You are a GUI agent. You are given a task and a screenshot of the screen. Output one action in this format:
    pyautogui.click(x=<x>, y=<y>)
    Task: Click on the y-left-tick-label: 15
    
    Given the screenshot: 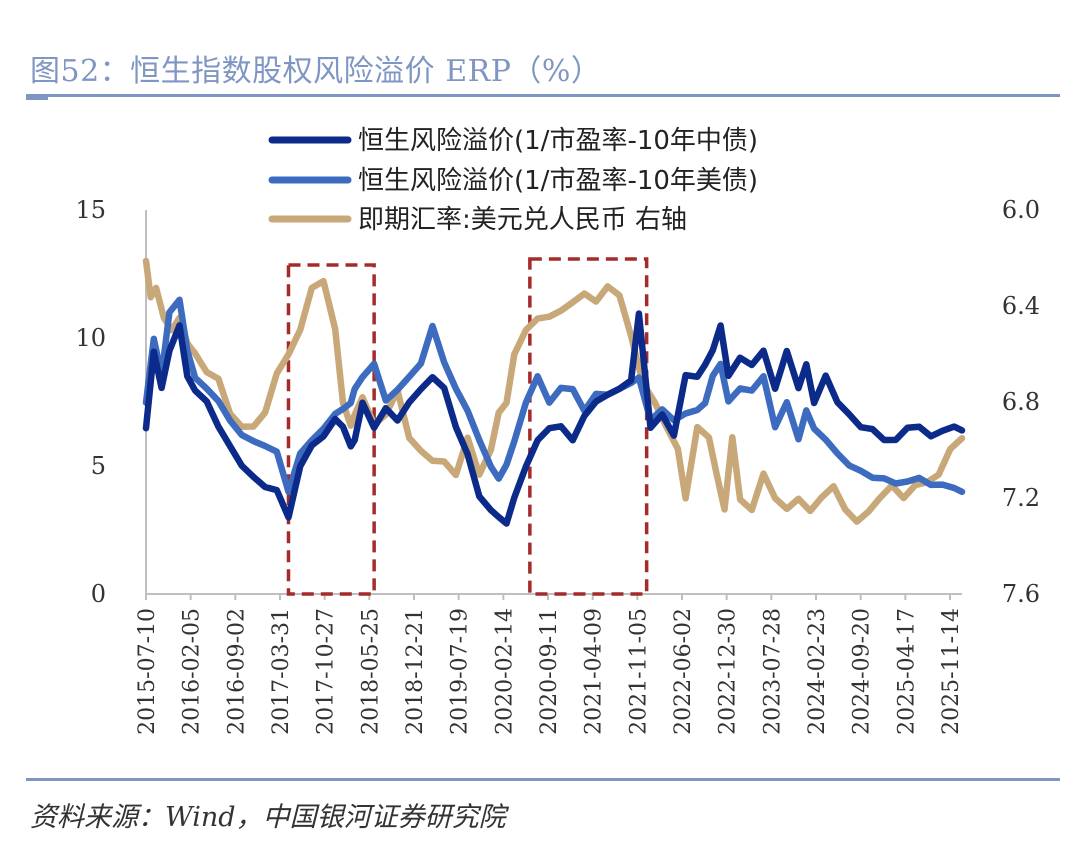 What is the action you would take?
    pyautogui.click(x=90, y=210)
    